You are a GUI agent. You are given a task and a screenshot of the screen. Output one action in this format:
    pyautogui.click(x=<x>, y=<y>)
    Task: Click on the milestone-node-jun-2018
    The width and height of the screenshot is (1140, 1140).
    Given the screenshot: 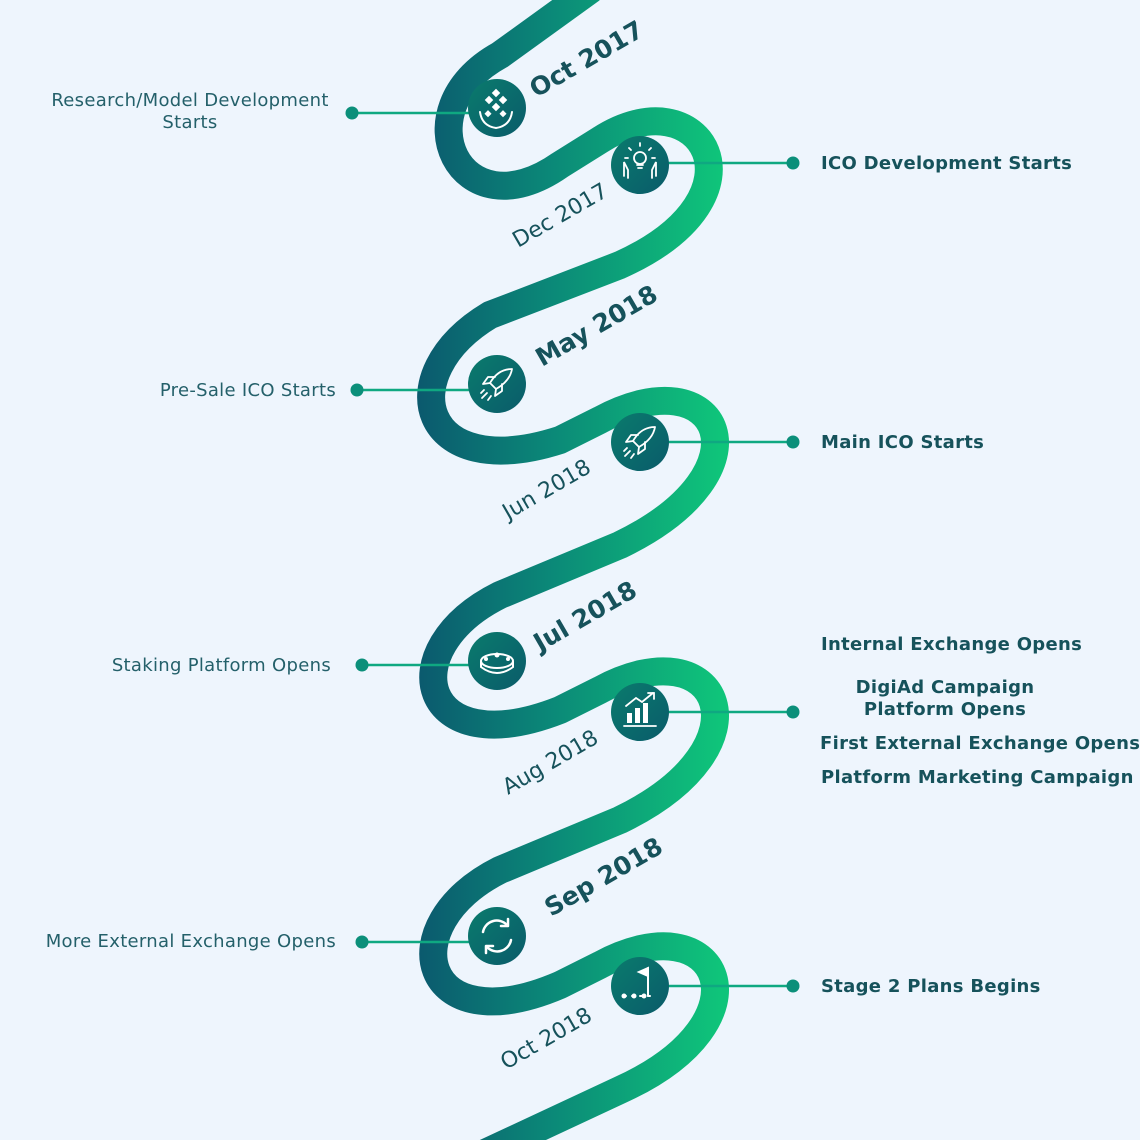 What is the action you would take?
    pyautogui.click(x=640, y=442)
    